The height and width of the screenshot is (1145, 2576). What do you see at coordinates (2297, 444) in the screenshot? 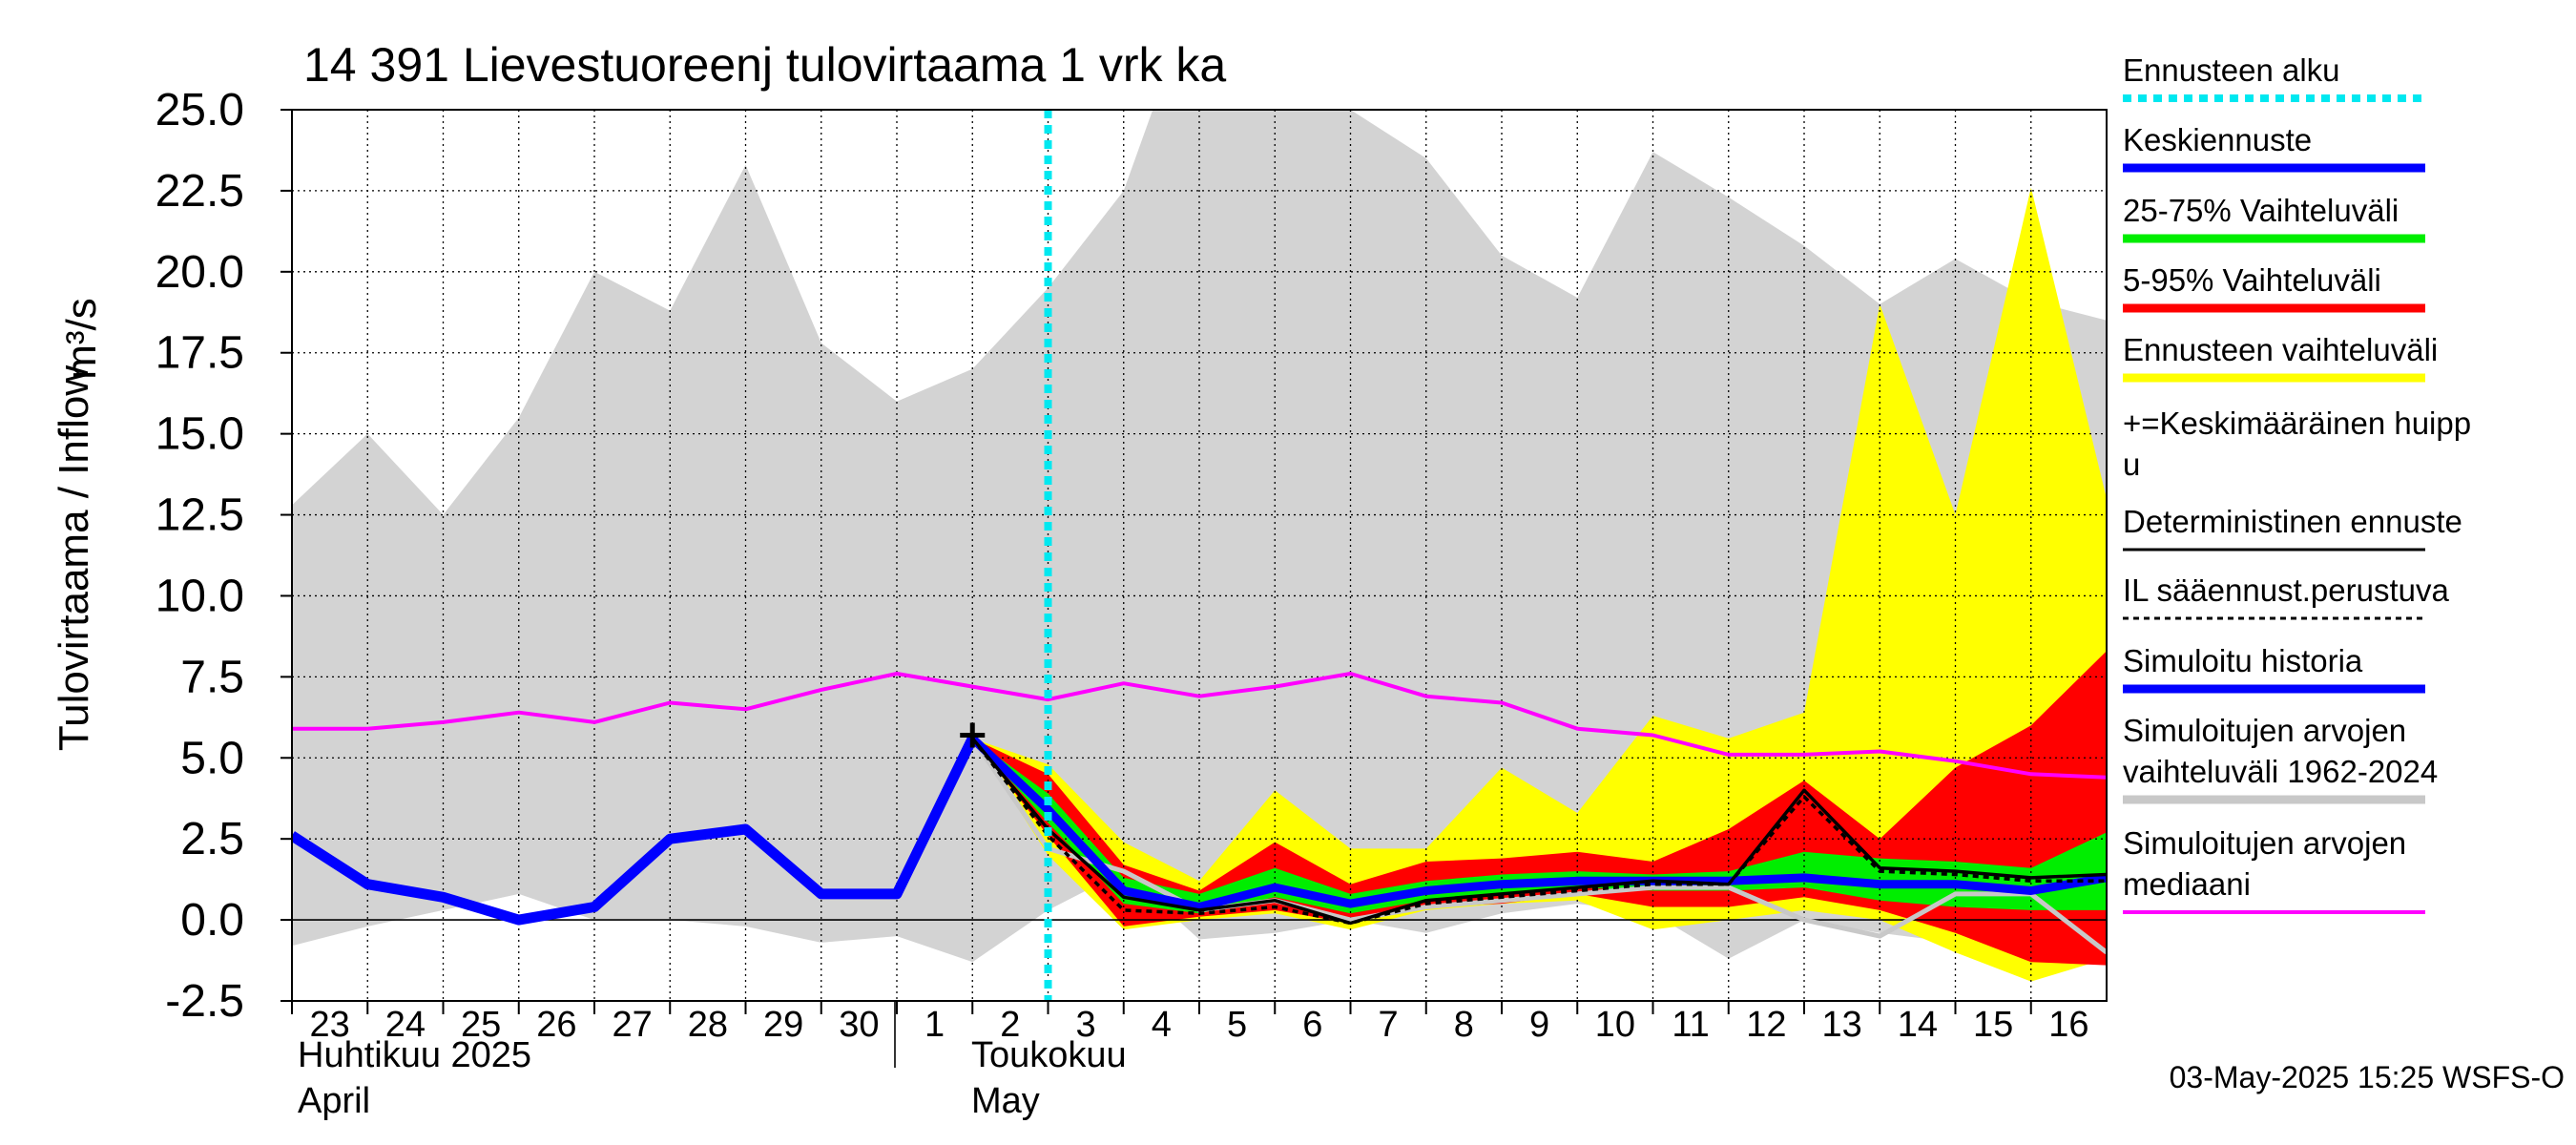
I see `legend-item: +=Keskimääräinen huipp u` at bounding box center [2297, 444].